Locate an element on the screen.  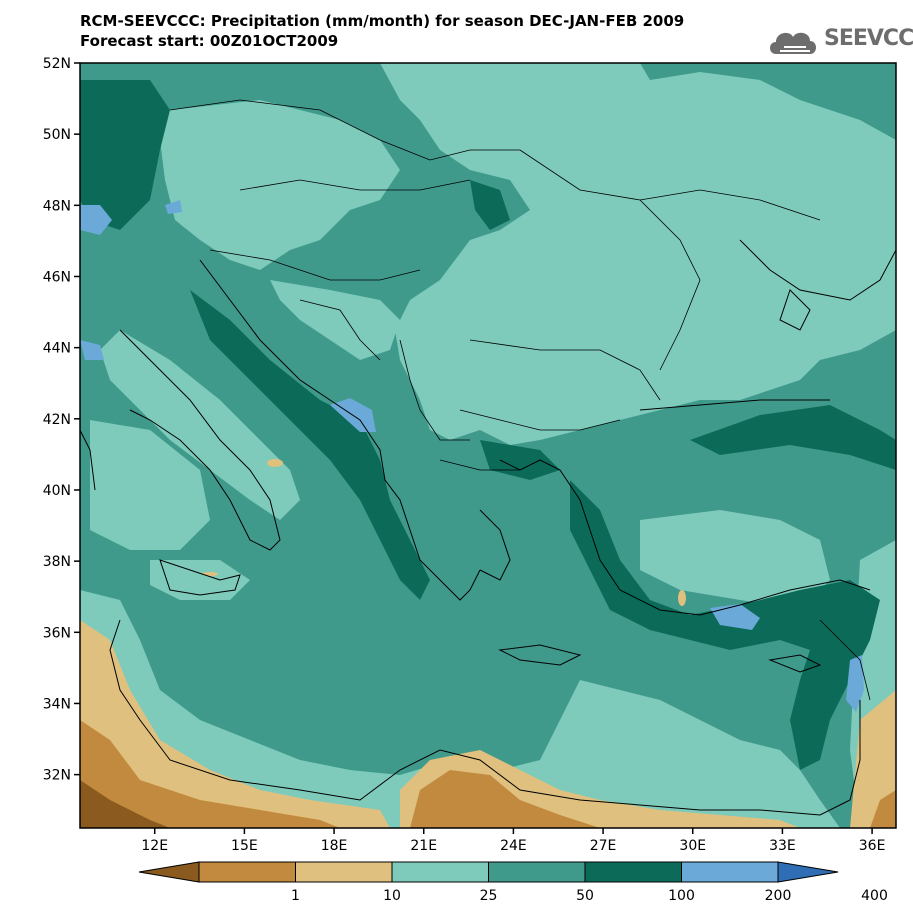
lat-tick-label: 40N is located at coordinates (57, 491).